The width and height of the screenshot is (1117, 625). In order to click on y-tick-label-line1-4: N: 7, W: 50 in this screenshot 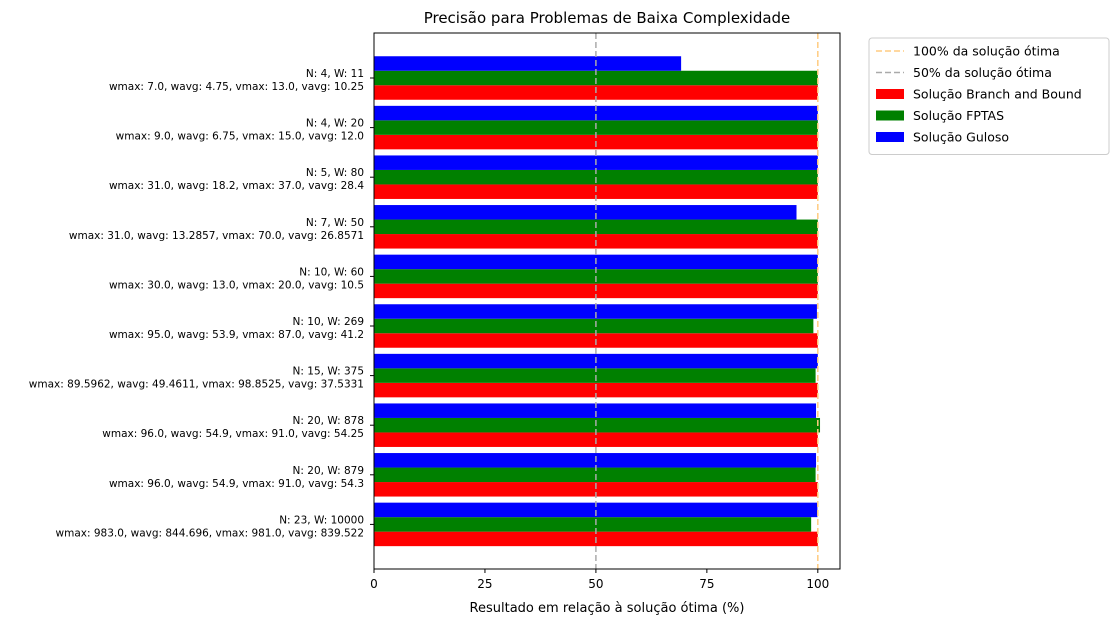, I will do `click(335, 223)`.